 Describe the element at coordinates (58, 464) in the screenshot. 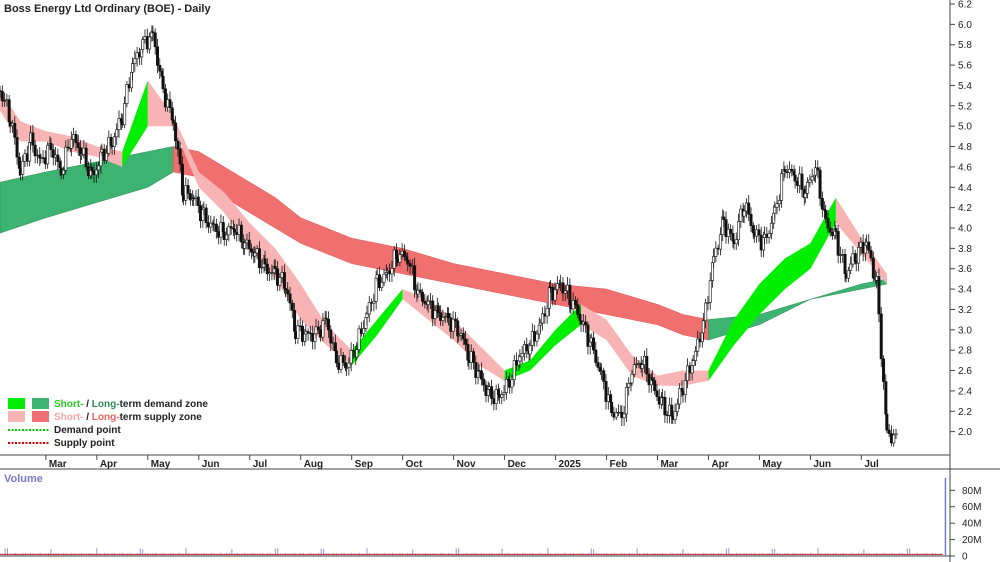

I see `time-tick-label: Mar` at that location.